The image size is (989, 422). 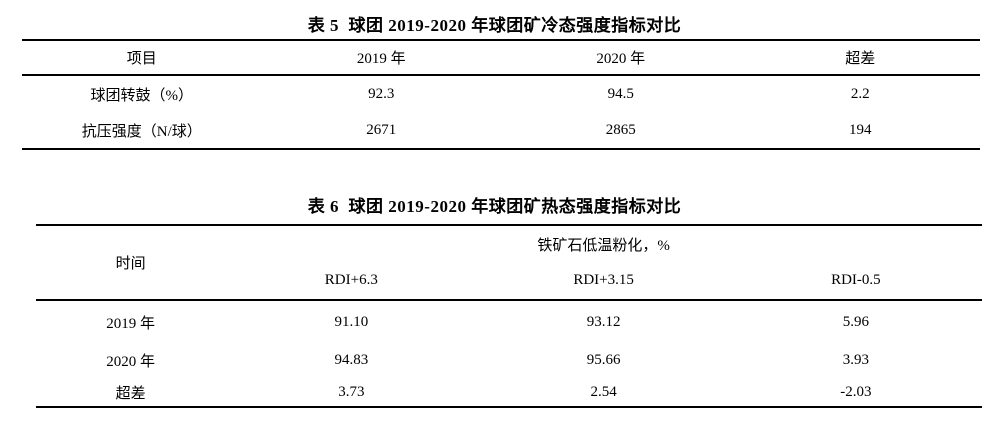 I want to click on table-cell: 3.93, so click(x=855, y=360).